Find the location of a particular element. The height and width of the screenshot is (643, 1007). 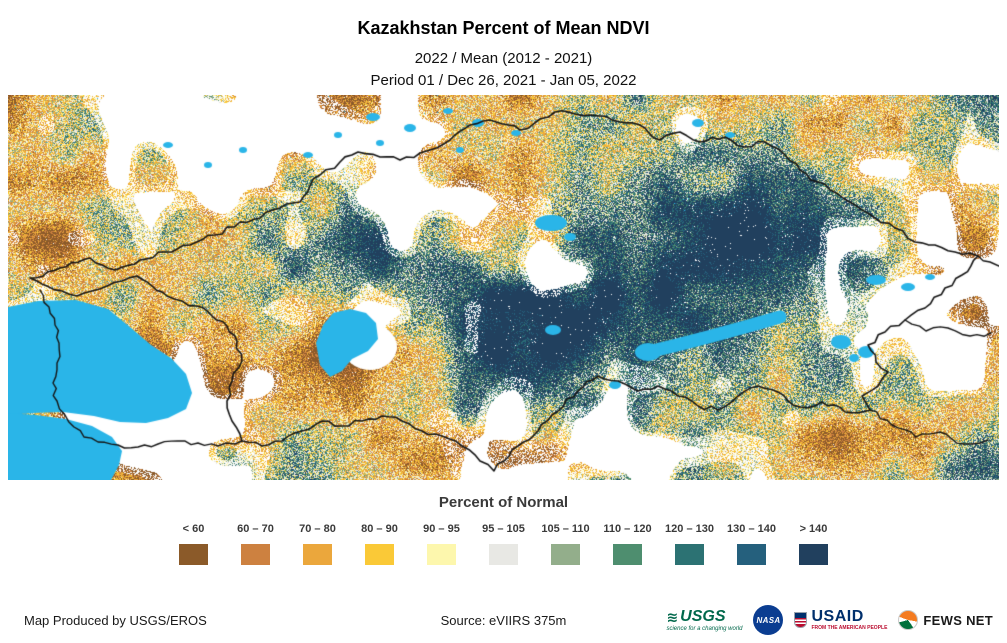

legend-class-label: 120 – 130 is located at coordinates (689, 529).